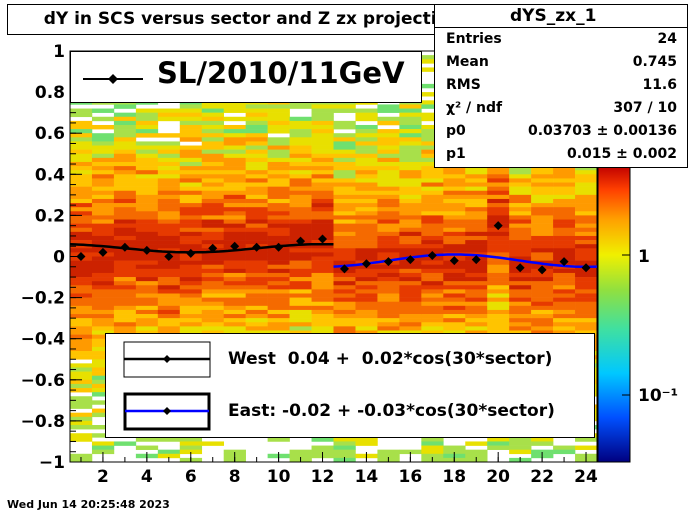  I want to click on color-scale-gradient, so click(614, 314).